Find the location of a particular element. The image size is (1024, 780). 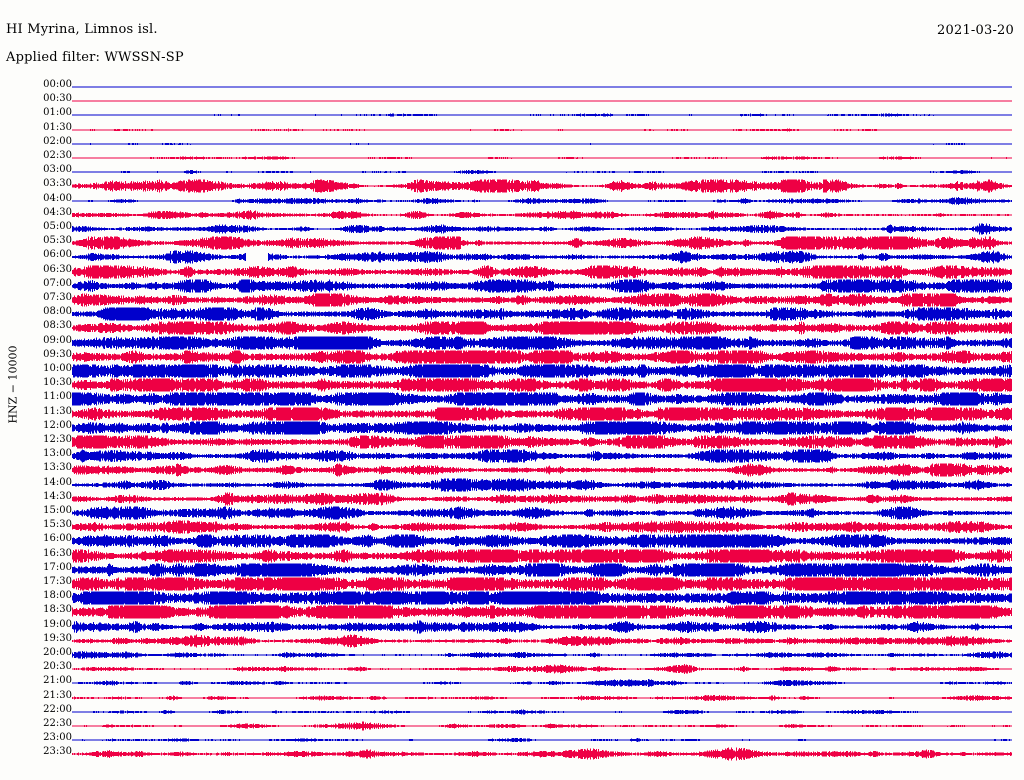

seismogram-row: 05:00 is located at coordinates (512, 229).